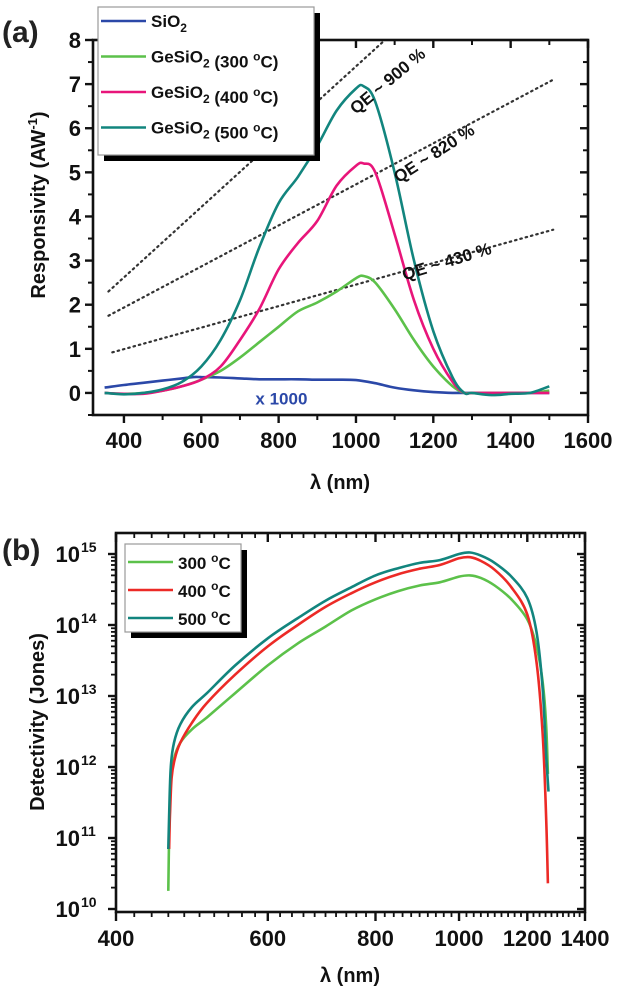  I want to click on panel-a-y-axis-title: Responsivity (AW-1), so click(37, 204).